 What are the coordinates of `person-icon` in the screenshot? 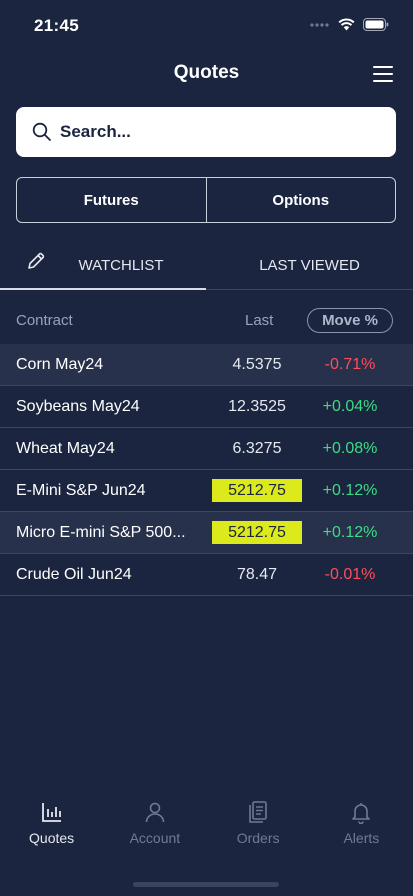 It's located at (155, 812).